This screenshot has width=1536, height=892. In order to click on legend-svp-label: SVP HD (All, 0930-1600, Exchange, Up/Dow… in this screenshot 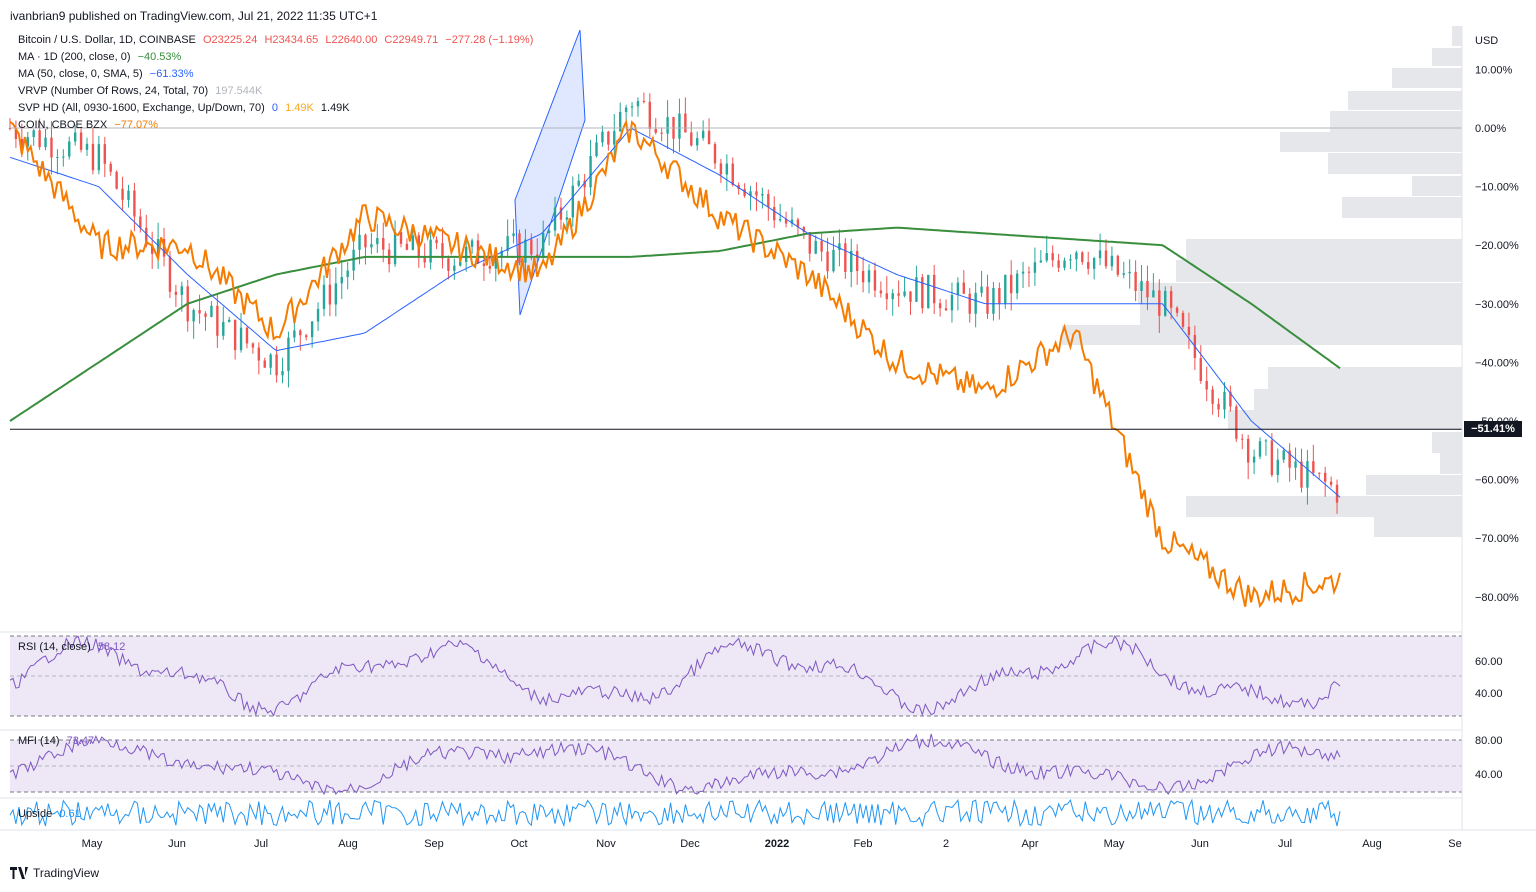, I will do `click(141, 108)`.